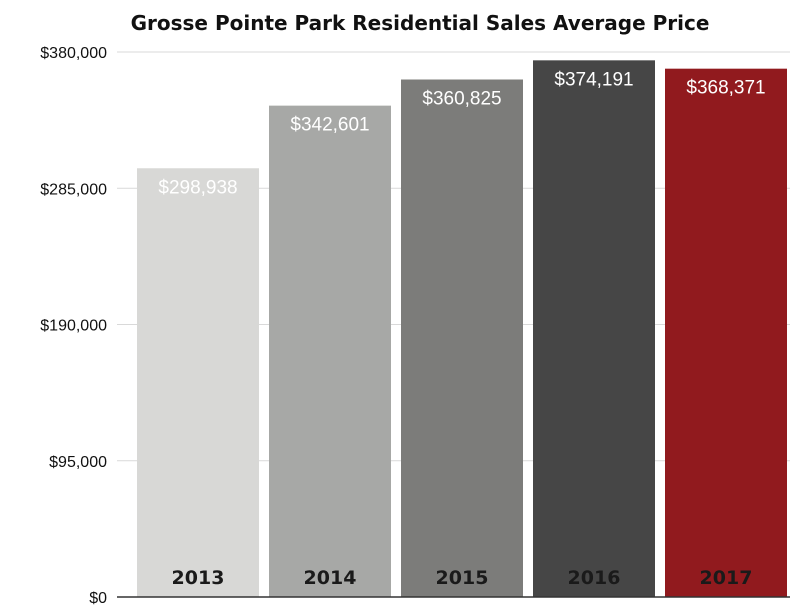 This screenshot has height=607, width=802. I want to click on bar-value-label: $374,191, so click(593, 79).